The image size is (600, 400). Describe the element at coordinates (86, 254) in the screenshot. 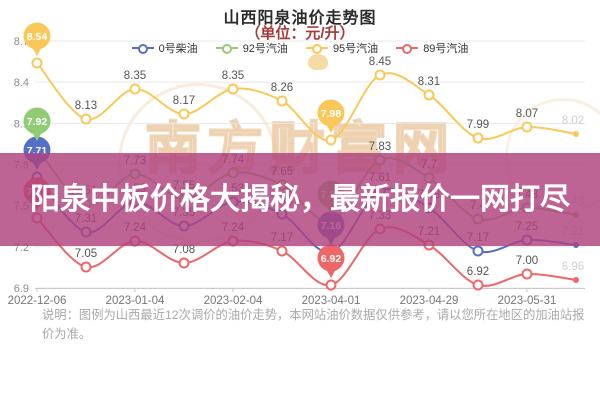

I see `data-point-label: 7.05` at that location.